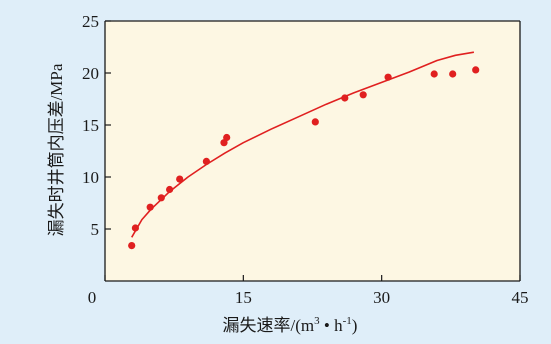 Image resolution: width=551 pixels, height=344 pixels. Describe the element at coordinates (90, 21) in the screenshot. I see `y-tick-label: 25` at that location.